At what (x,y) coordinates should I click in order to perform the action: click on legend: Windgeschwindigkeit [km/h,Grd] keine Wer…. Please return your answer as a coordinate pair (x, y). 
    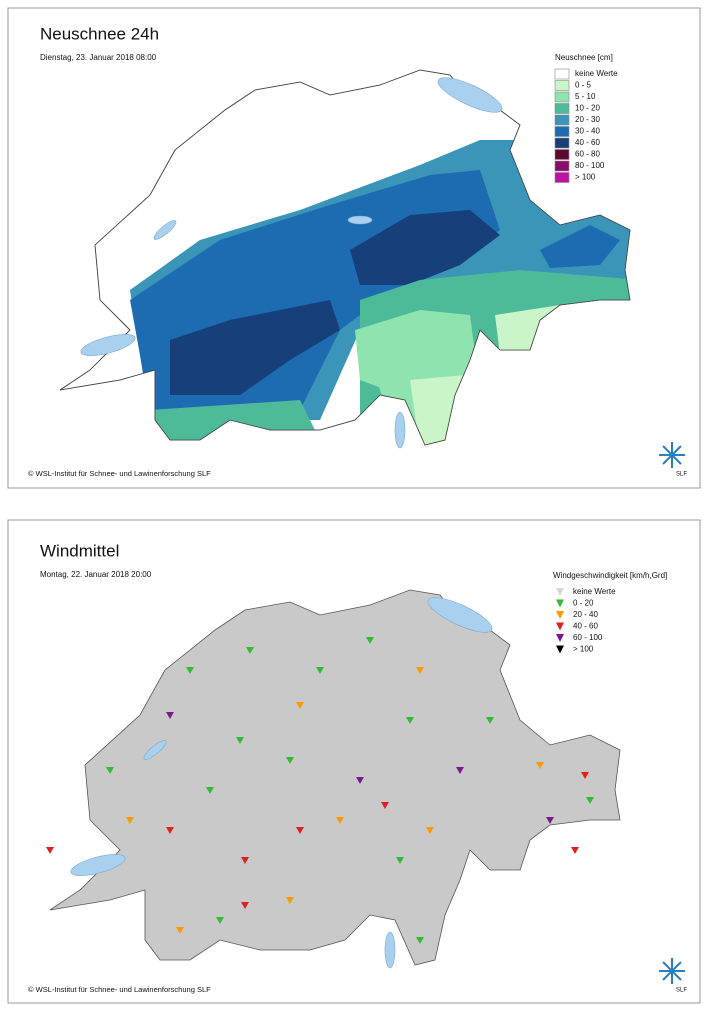
    Looking at the image, I should click on (610, 612).